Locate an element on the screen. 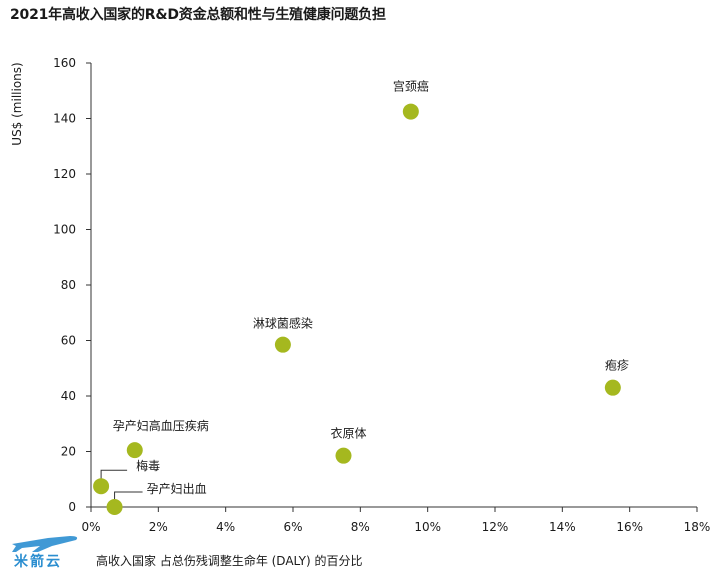 The height and width of the screenshot is (574, 716). y-tick-label: 120 is located at coordinates (64, 174).